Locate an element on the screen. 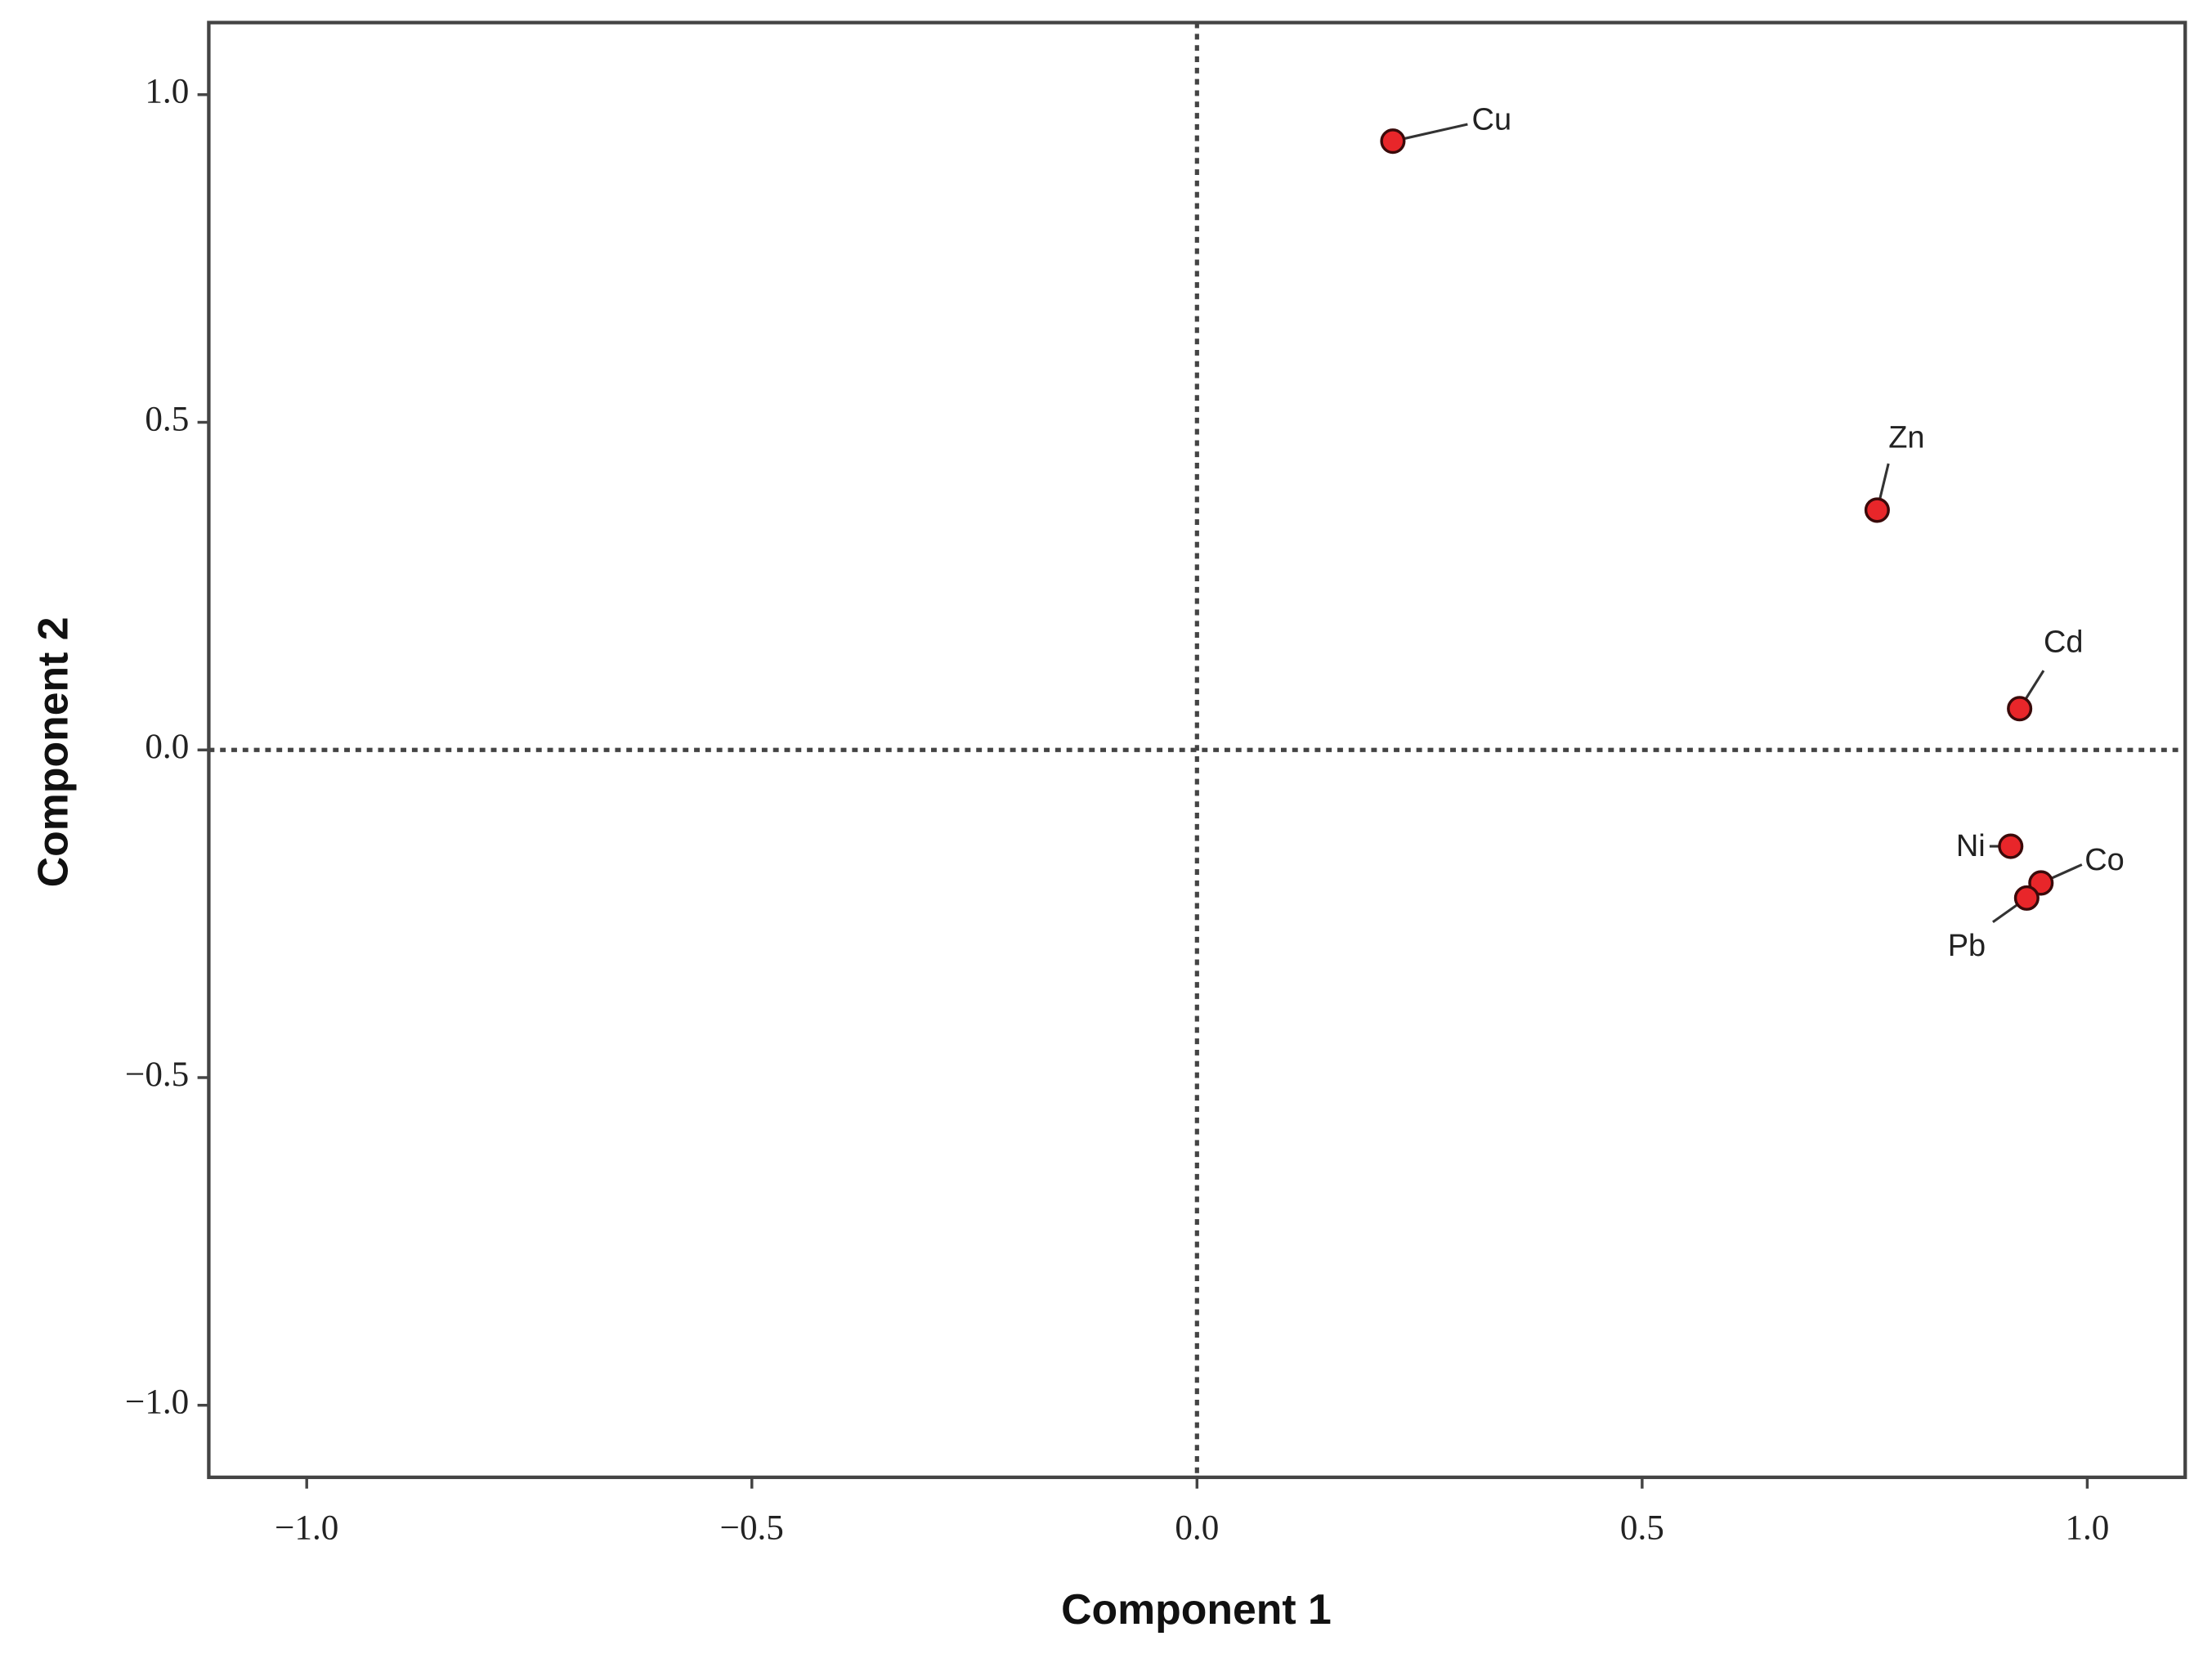  x-tick-label: 0.5 is located at coordinates (1642, 1527).